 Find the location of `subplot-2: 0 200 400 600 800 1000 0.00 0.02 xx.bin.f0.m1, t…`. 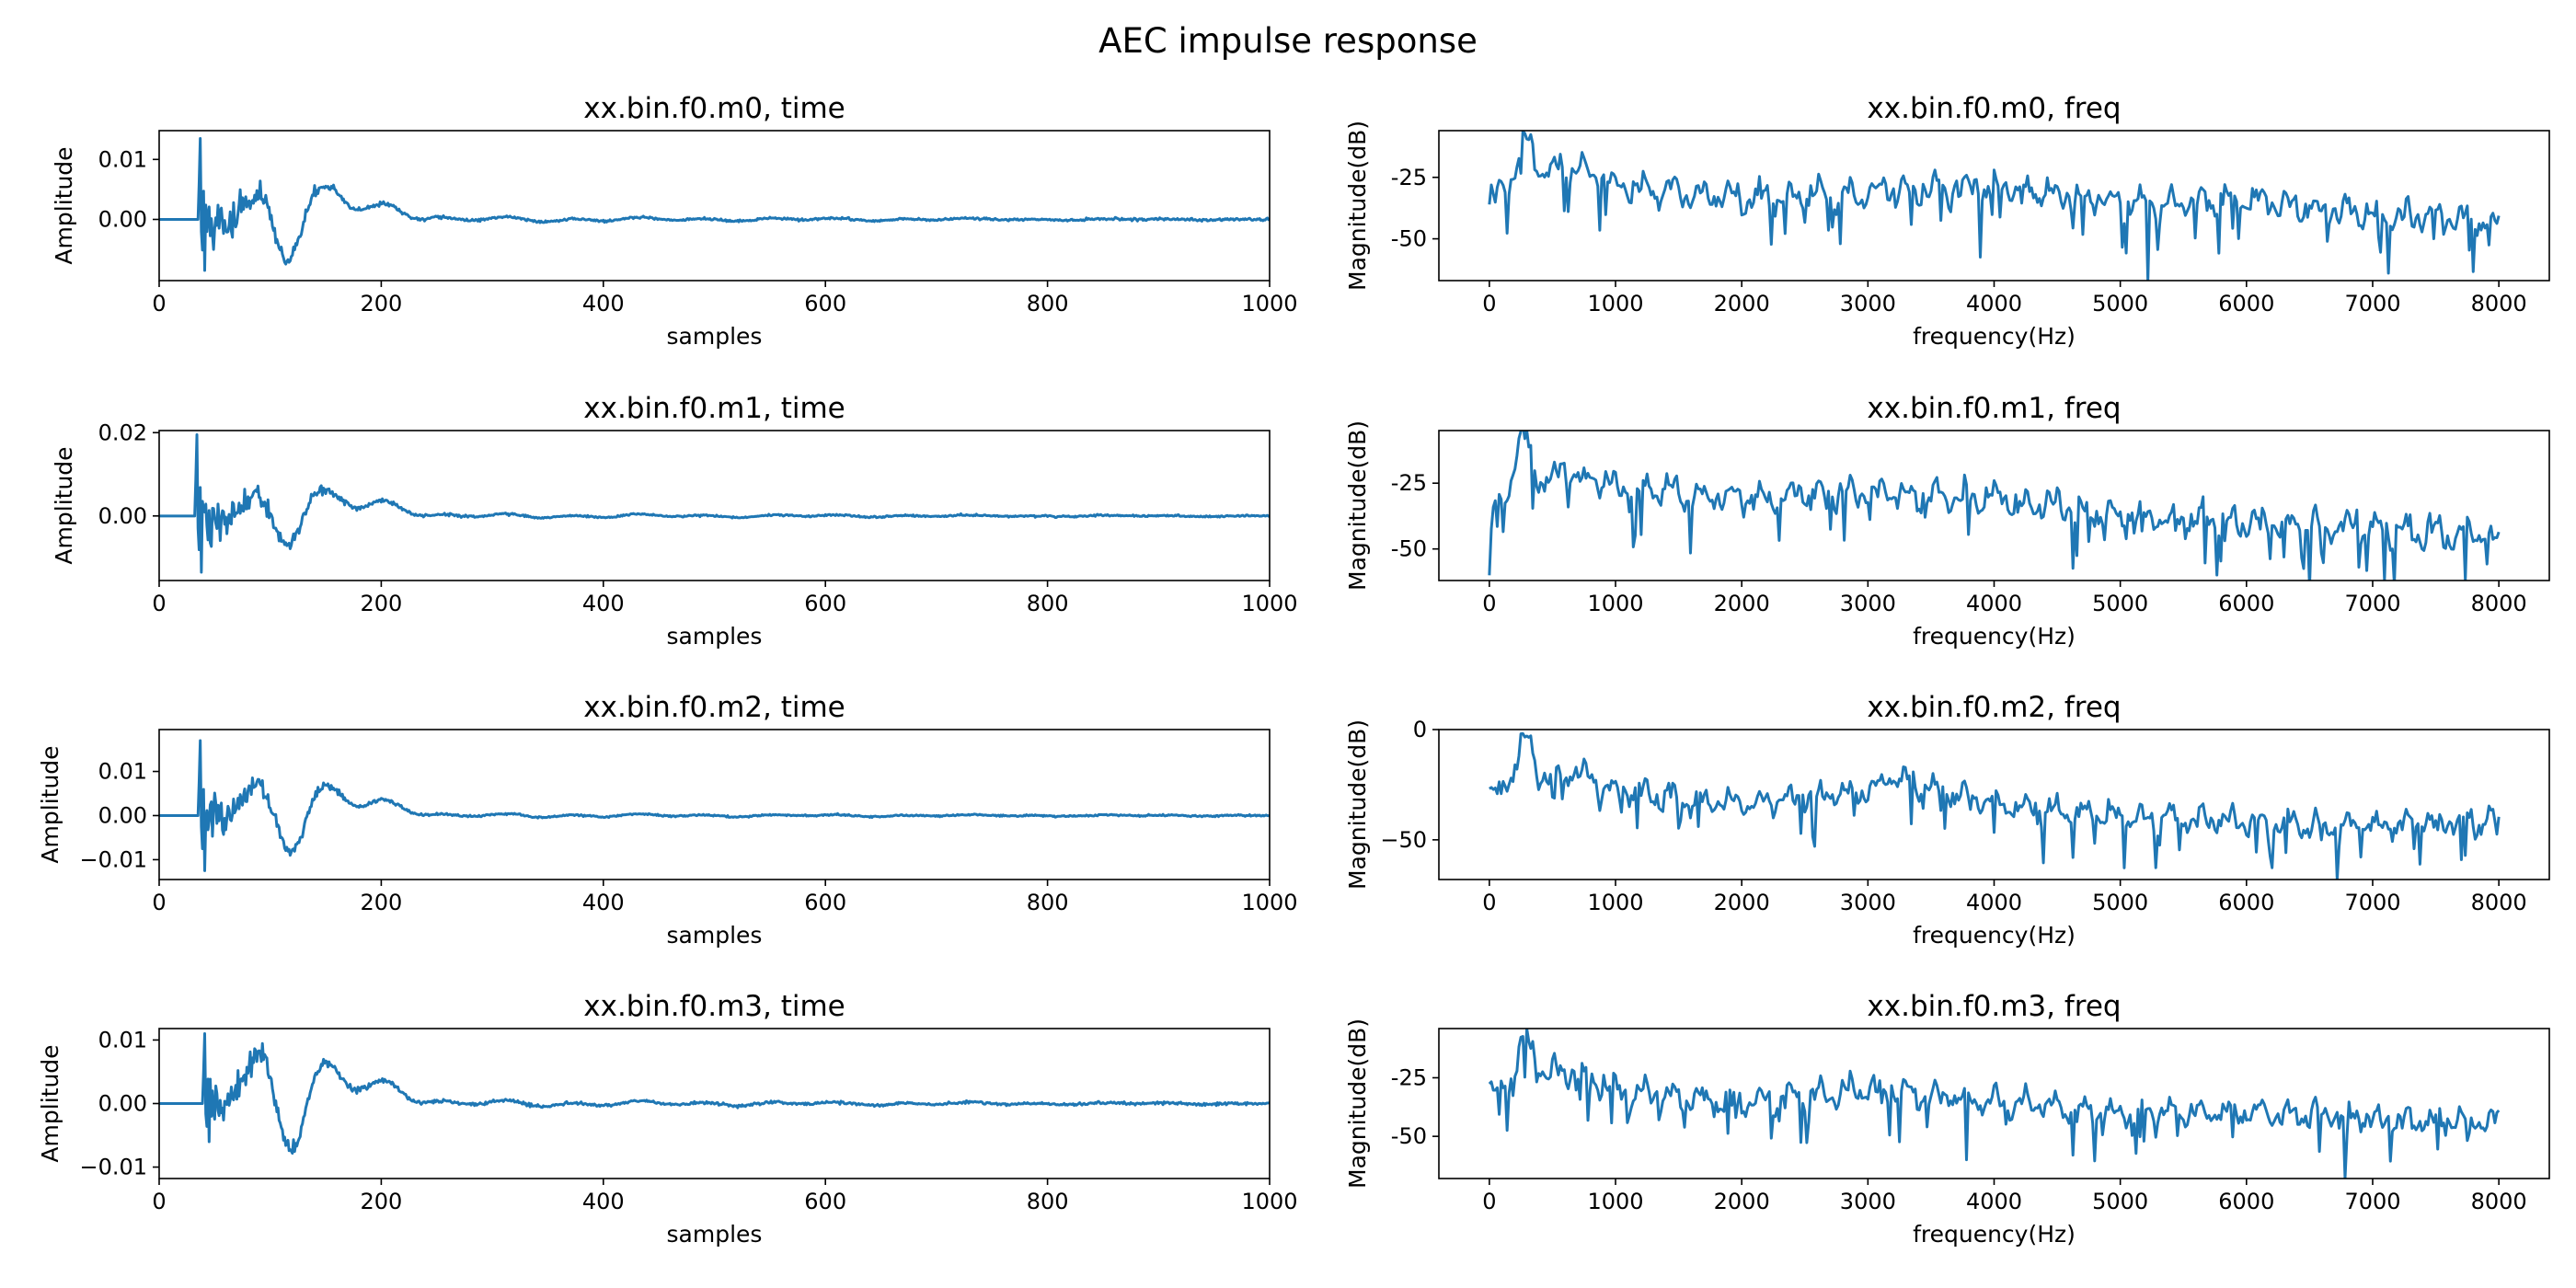

subplot-2: 0 200 400 600 800 1000 0.00 0.02 xx.bin.f0.m1, t… is located at coordinates (674, 521).